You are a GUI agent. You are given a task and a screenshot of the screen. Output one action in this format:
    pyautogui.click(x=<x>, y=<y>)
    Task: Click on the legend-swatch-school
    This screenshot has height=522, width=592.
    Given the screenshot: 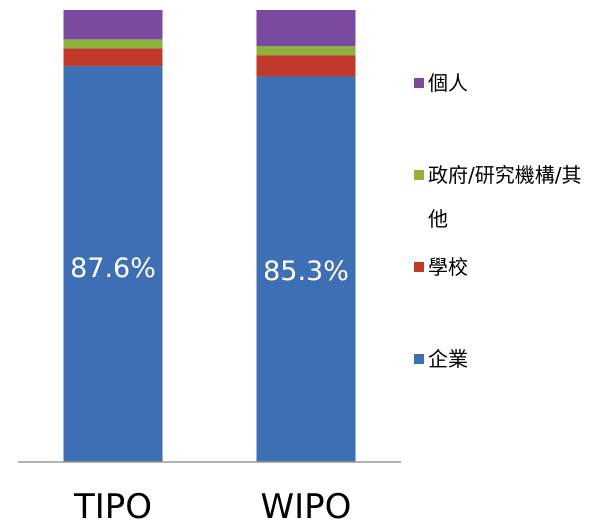 What is the action you would take?
    pyautogui.click(x=419, y=267)
    